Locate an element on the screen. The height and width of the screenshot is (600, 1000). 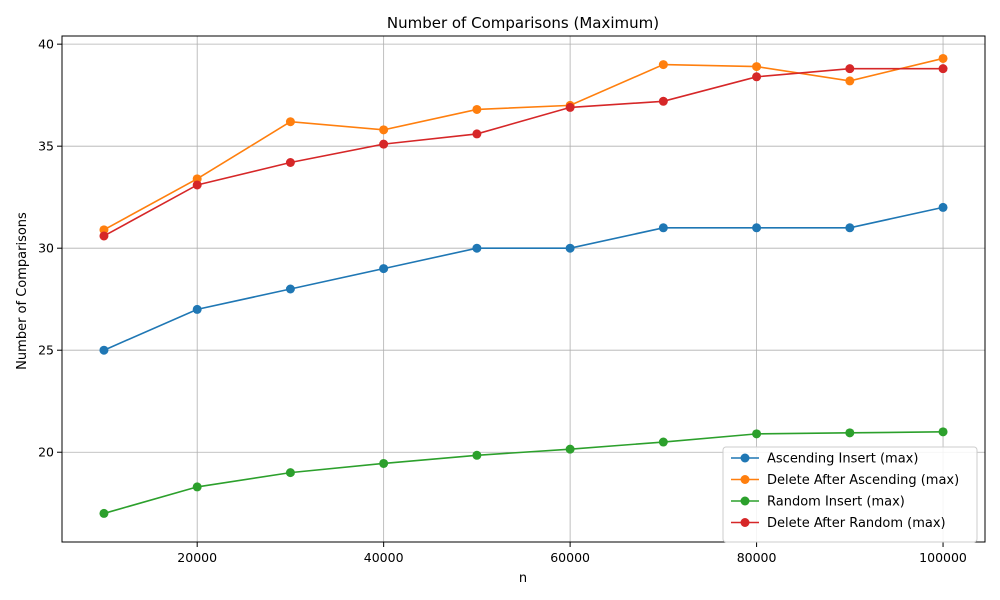
legend-item: Delete After Ascending (max) is located at coordinates (845, 480).